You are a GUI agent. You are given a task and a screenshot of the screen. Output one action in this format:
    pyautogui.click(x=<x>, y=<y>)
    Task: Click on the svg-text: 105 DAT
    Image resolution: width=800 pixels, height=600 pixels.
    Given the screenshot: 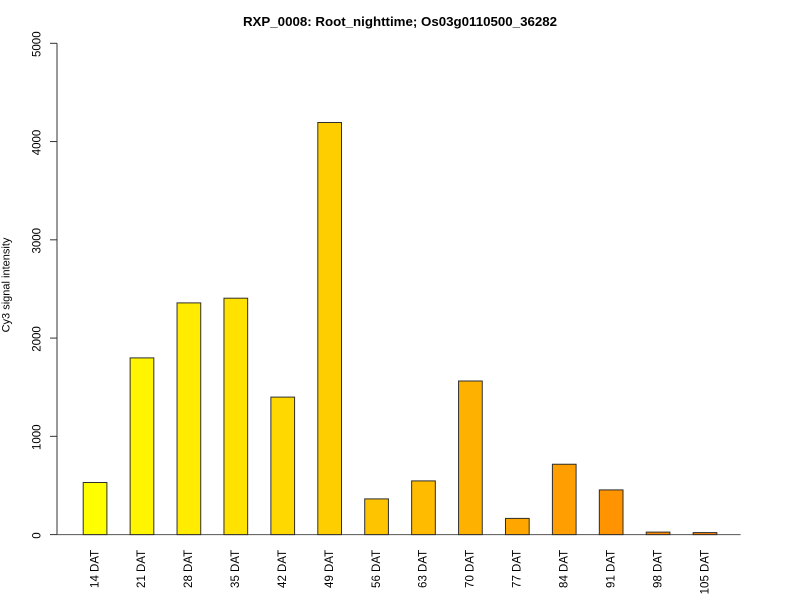 What is the action you would take?
    pyautogui.click(x=705, y=572)
    